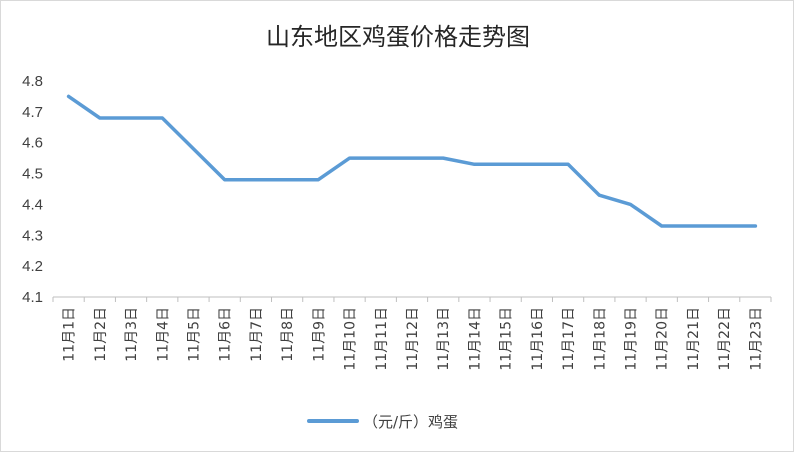 This screenshot has height=453, width=794. What do you see at coordinates (444, 339) in the screenshot?
I see `x-tick-label: 11月13日` at bounding box center [444, 339].